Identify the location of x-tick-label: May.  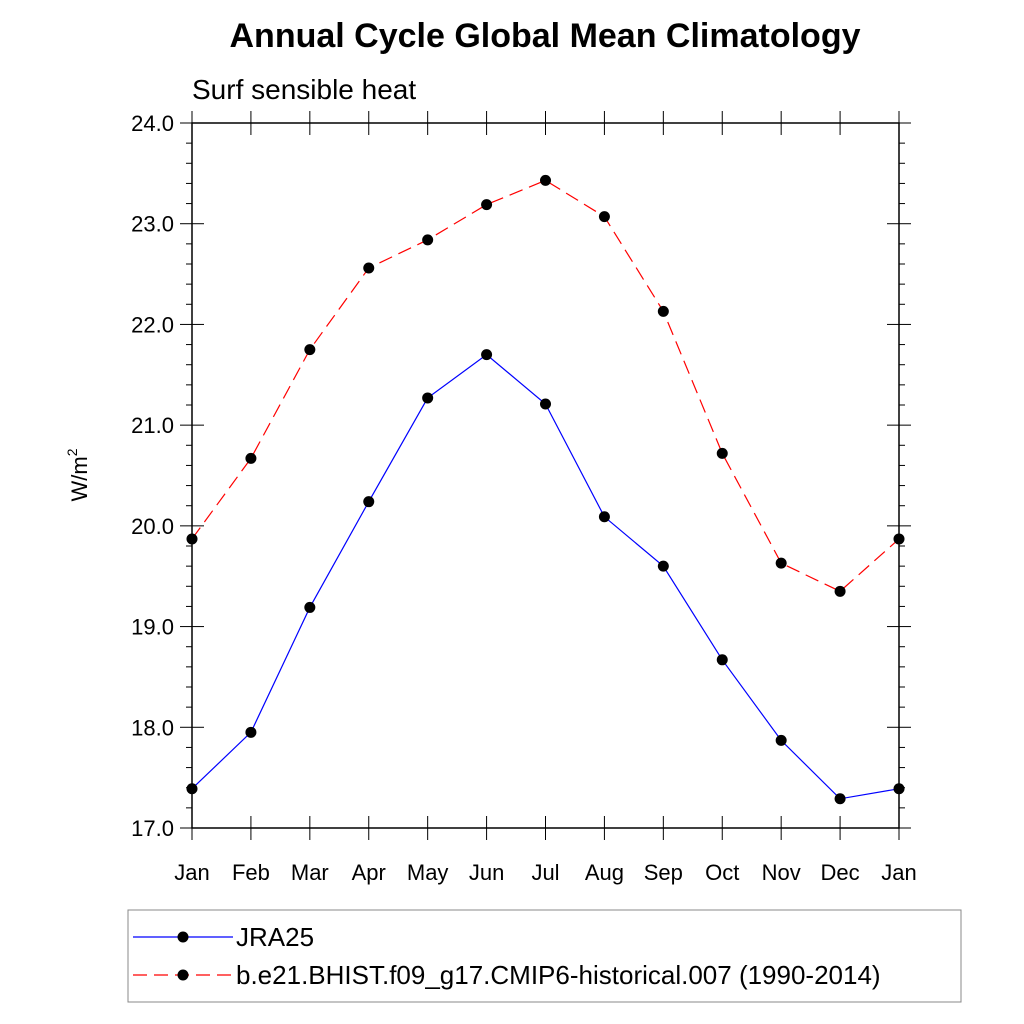
(428, 872).